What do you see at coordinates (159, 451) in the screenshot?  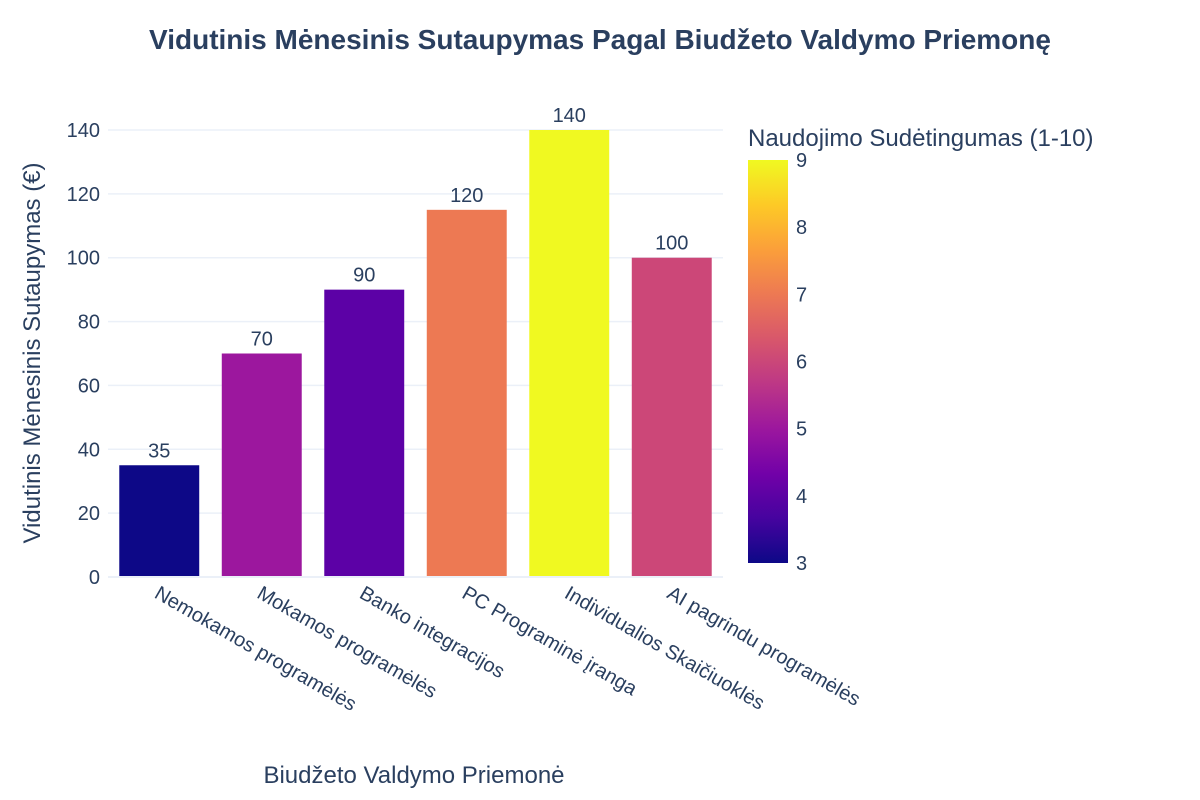 I see `bar-value-label: 35` at bounding box center [159, 451].